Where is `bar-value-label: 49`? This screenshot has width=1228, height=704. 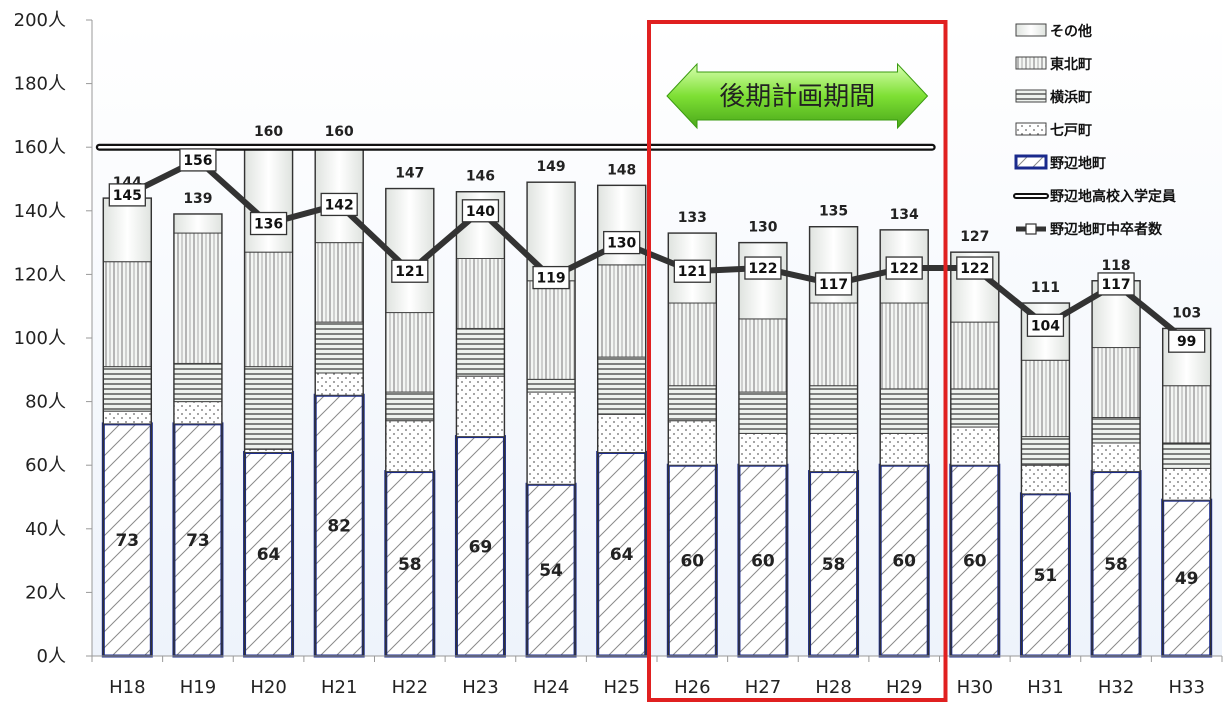
bar-value-label: 49 is located at coordinates (1187, 579).